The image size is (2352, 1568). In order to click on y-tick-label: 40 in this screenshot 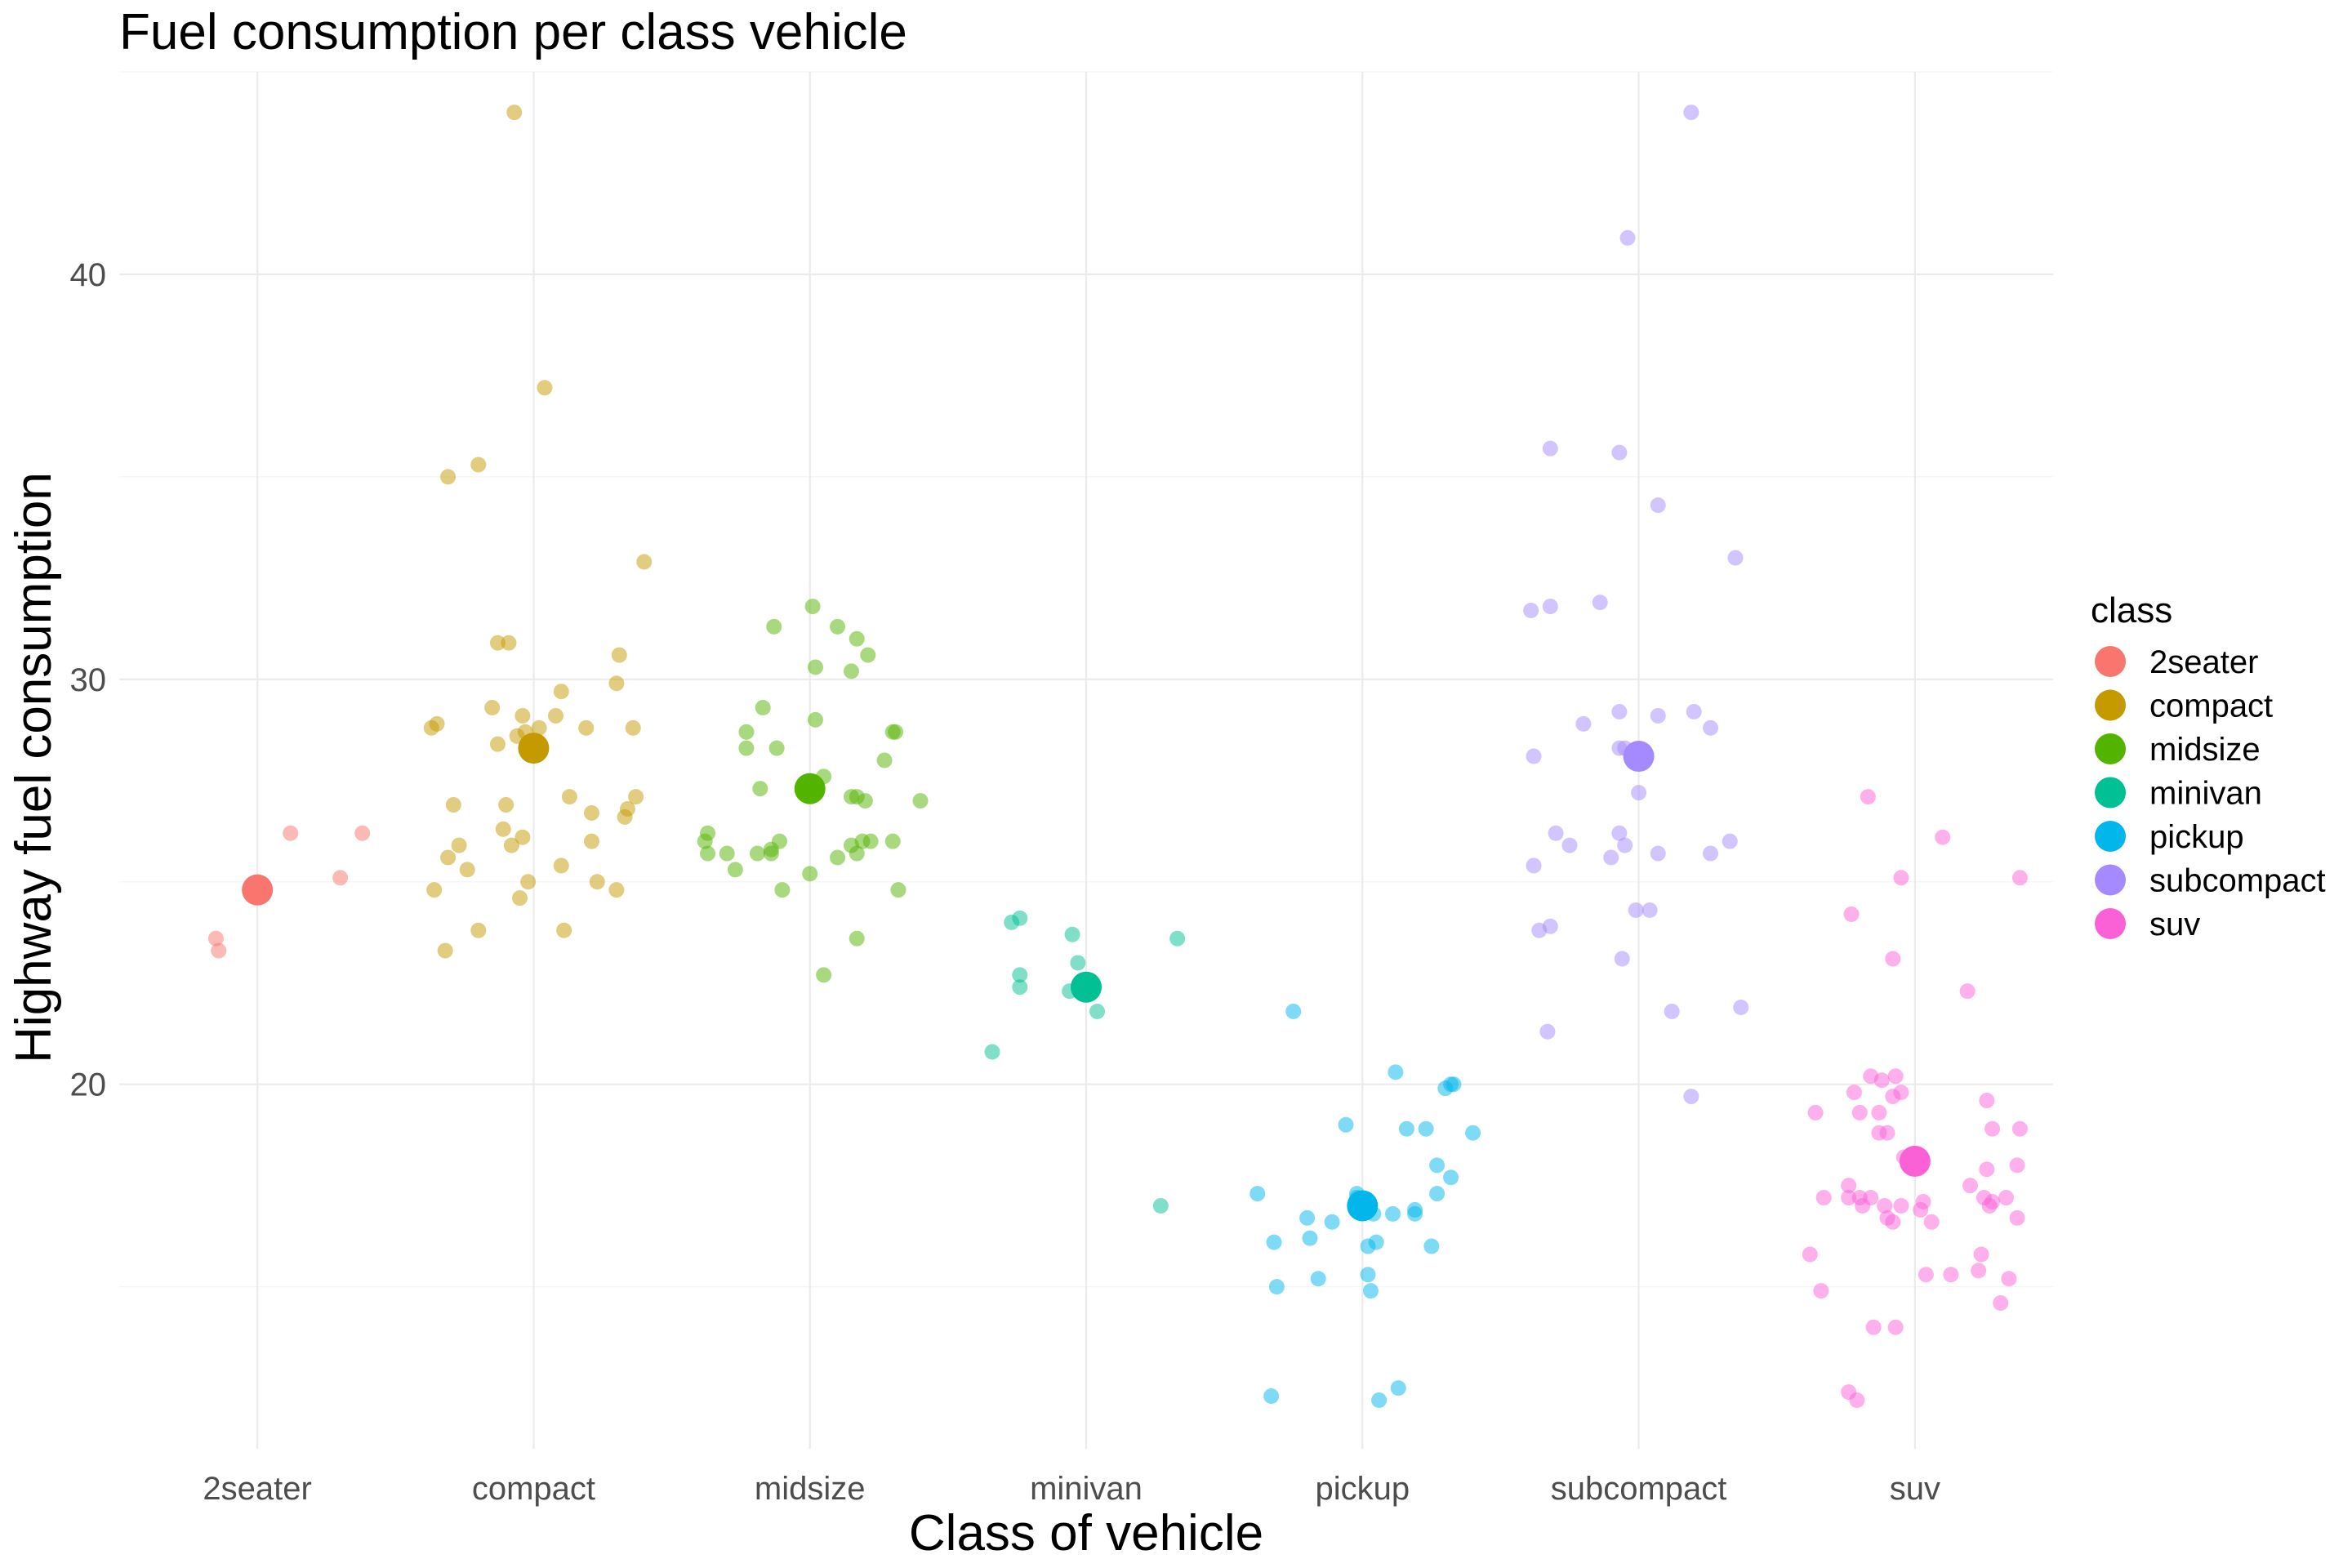, I will do `click(88, 275)`.